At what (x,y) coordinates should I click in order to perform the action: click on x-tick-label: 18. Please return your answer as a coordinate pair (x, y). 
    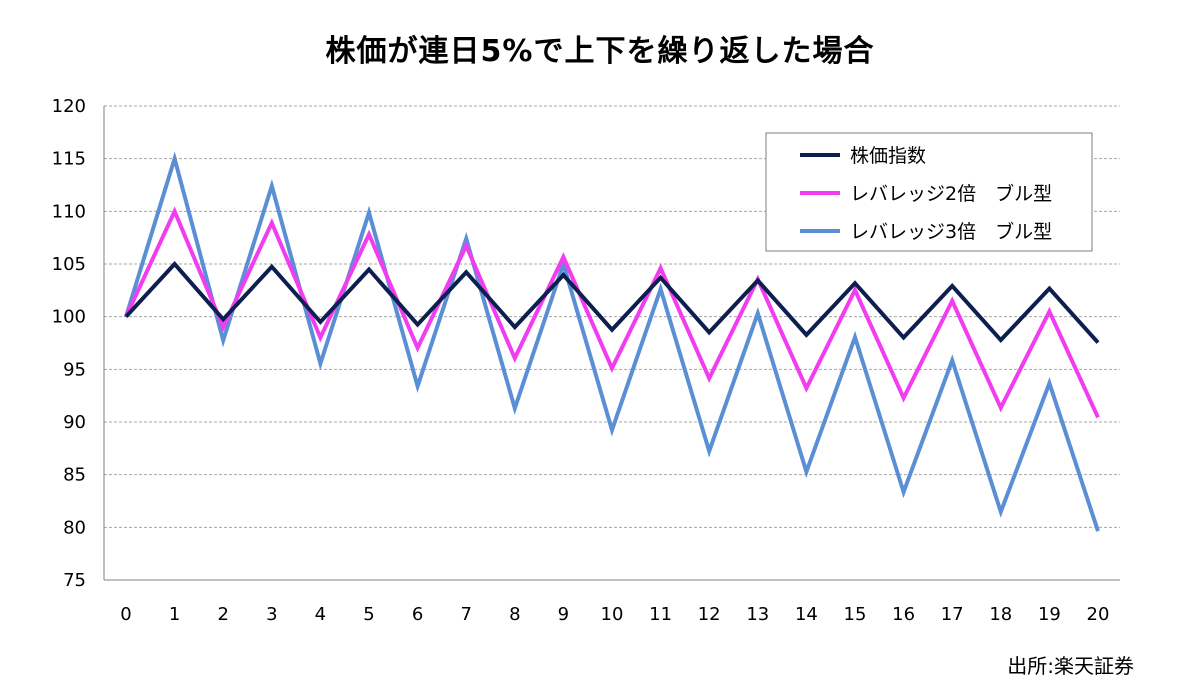
    Looking at the image, I should click on (1000, 614).